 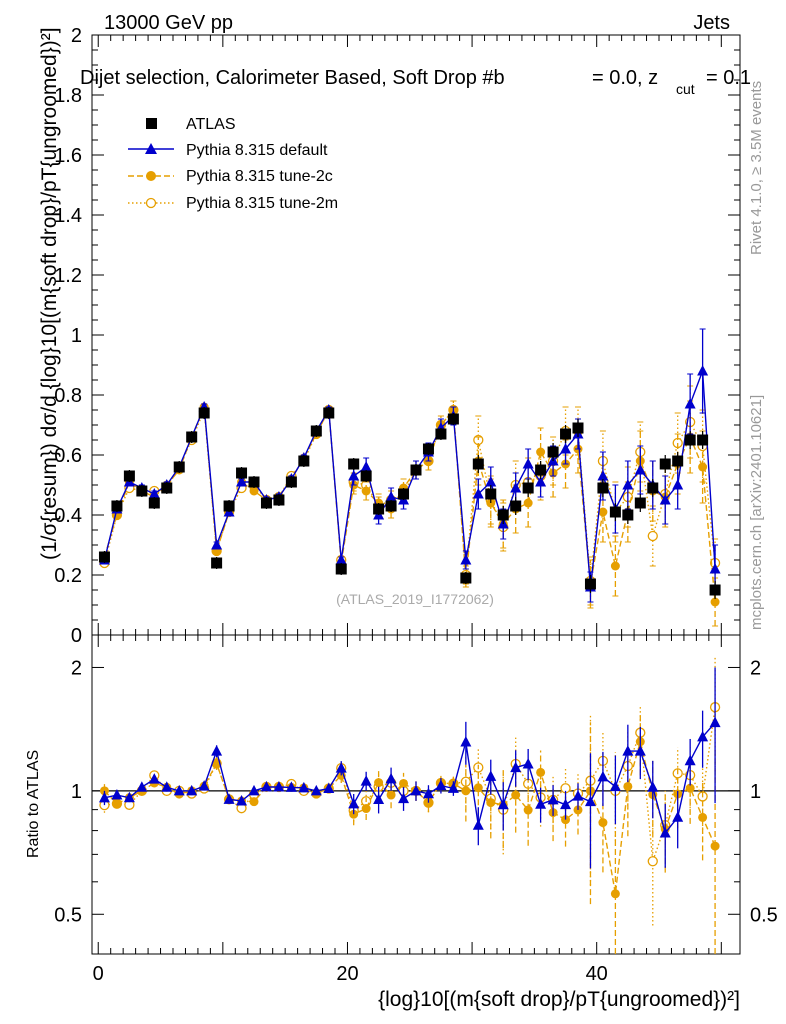 I want to click on xlabel: {log}10[(m{soft drop}/pT{ungroomed})²], so click(x=559, y=999).